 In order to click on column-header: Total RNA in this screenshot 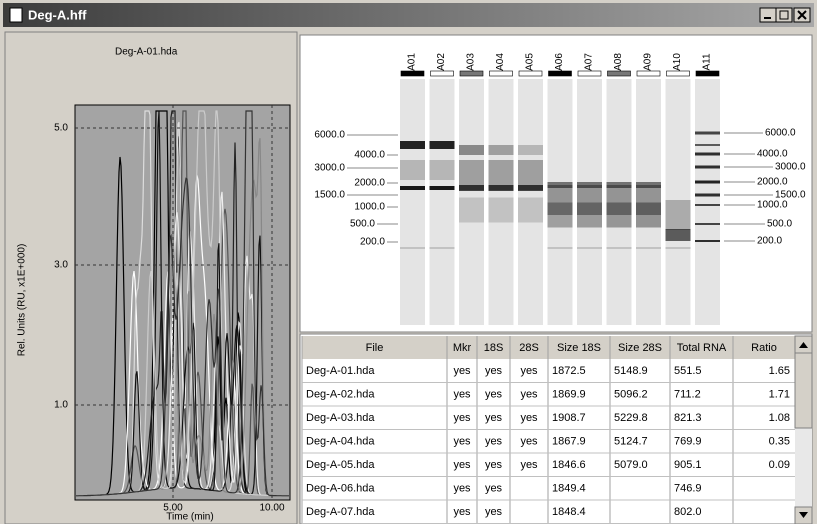, I will do `click(702, 348)`.